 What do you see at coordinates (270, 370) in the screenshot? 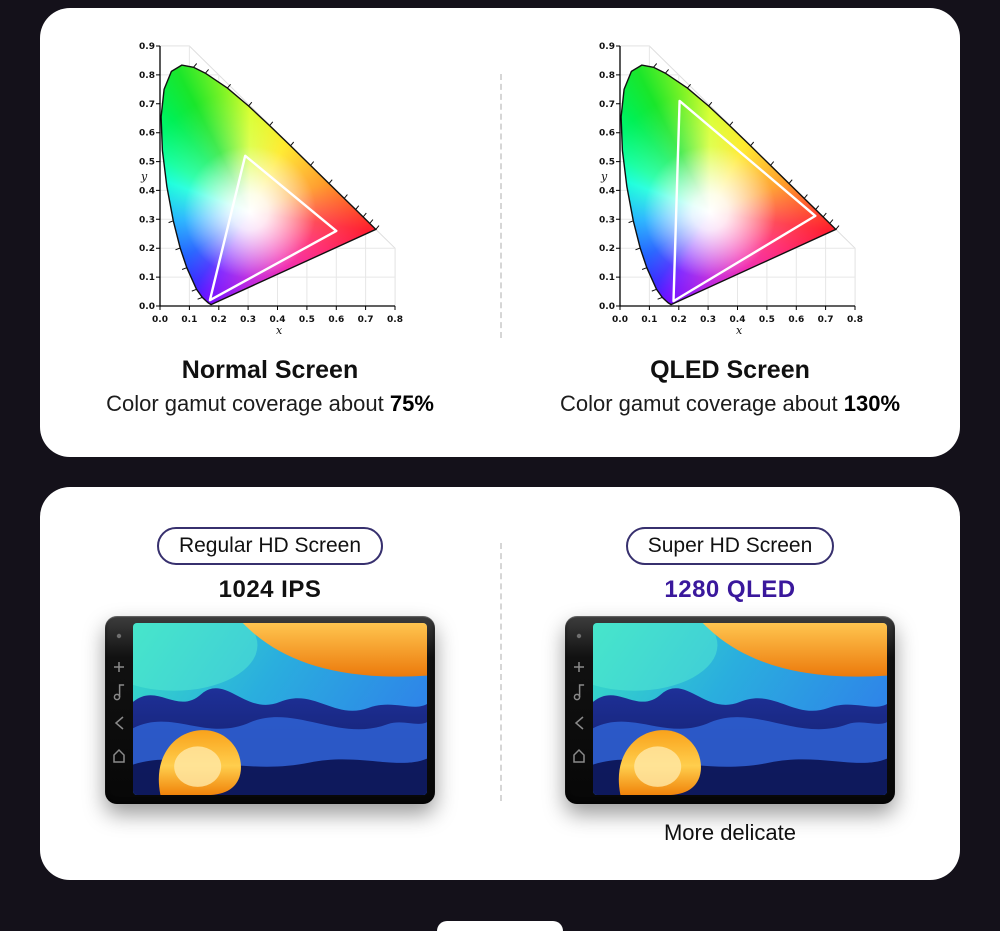
I see `gamut-title-normal: Normal Screen` at bounding box center [270, 370].